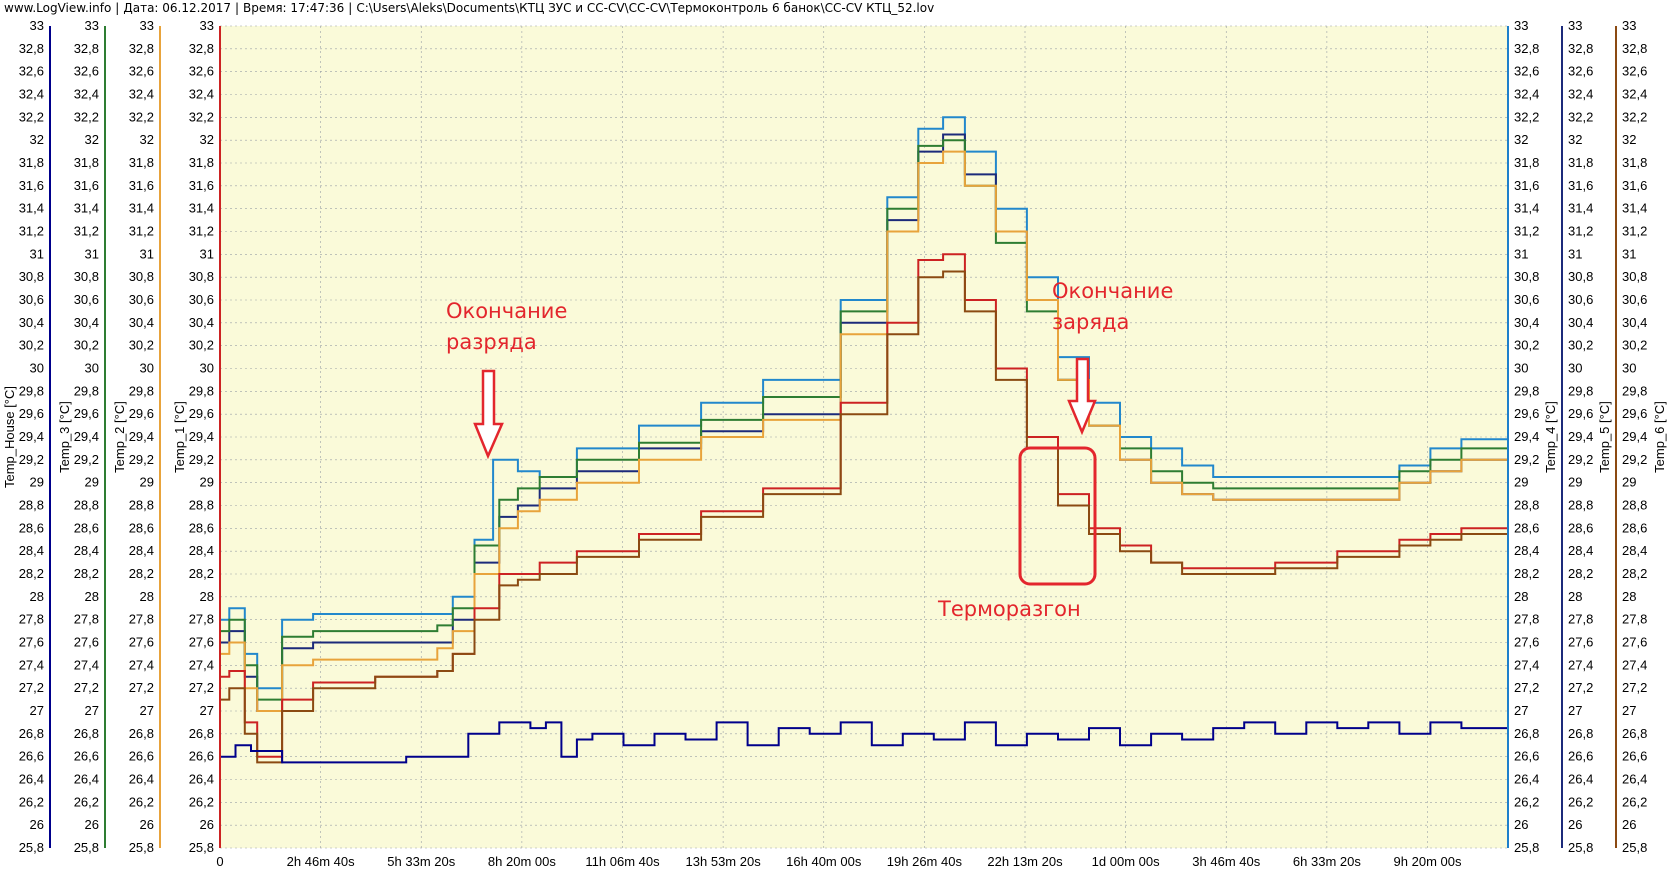 The width and height of the screenshot is (1674, 877). I want to click on y-tick-label: 29,8, so click(141, 390).